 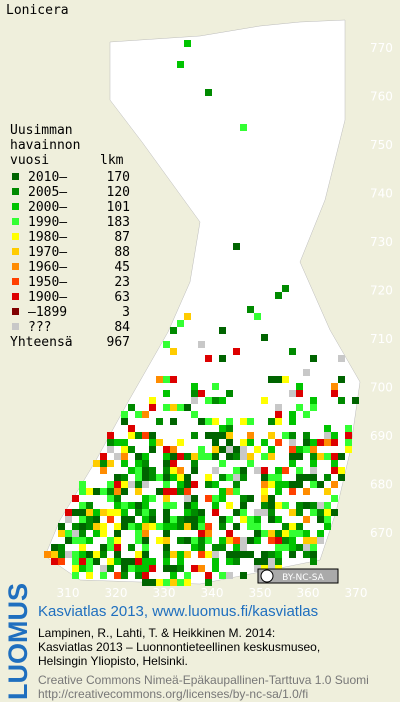 I want to click on legend-count: 45, so click(x=122, y=267).